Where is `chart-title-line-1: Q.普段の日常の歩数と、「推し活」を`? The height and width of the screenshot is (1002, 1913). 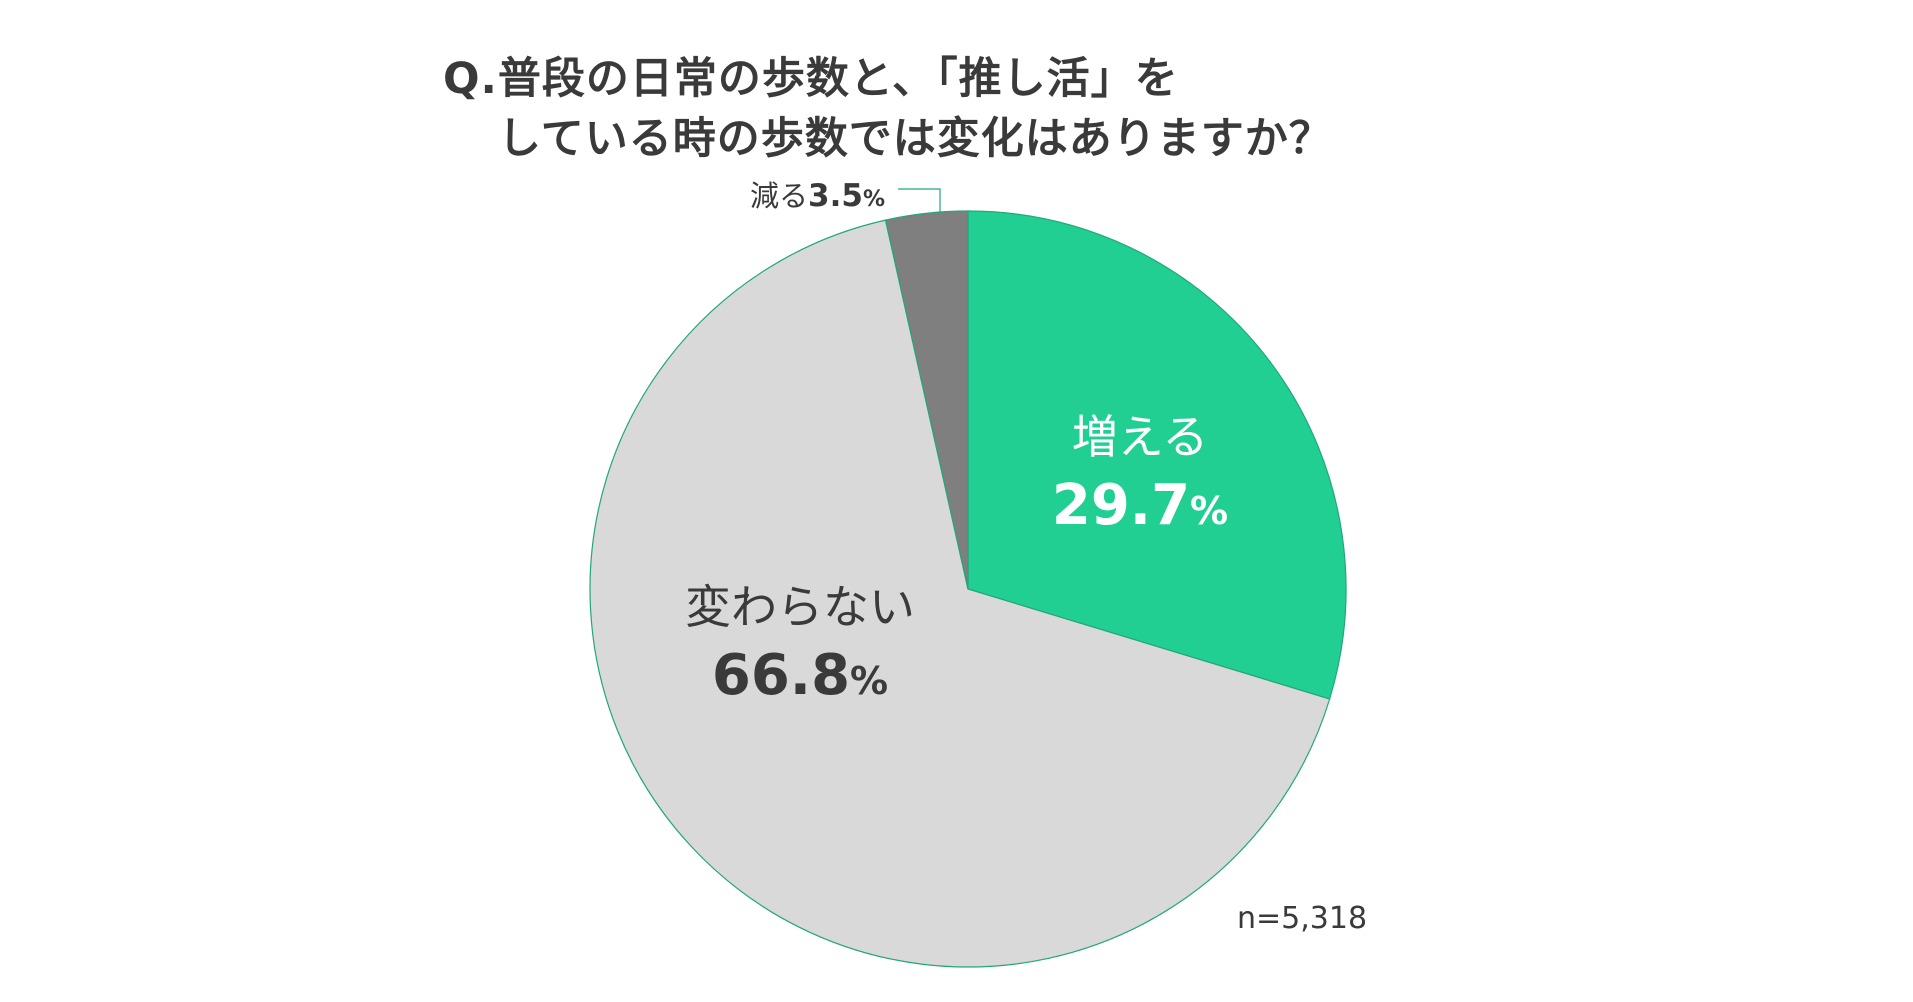
chart-title-line-1: Q.普段の日常の歩数と、「推し活」を is located at coordinates (811, 79).